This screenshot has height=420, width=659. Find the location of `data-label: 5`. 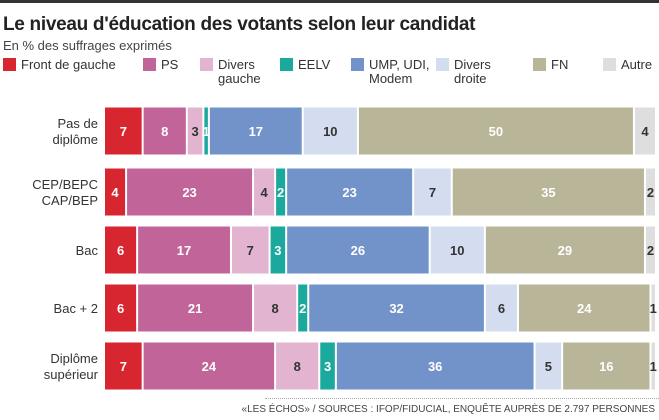

data-label: 5 is located at coordinates (548, 366).